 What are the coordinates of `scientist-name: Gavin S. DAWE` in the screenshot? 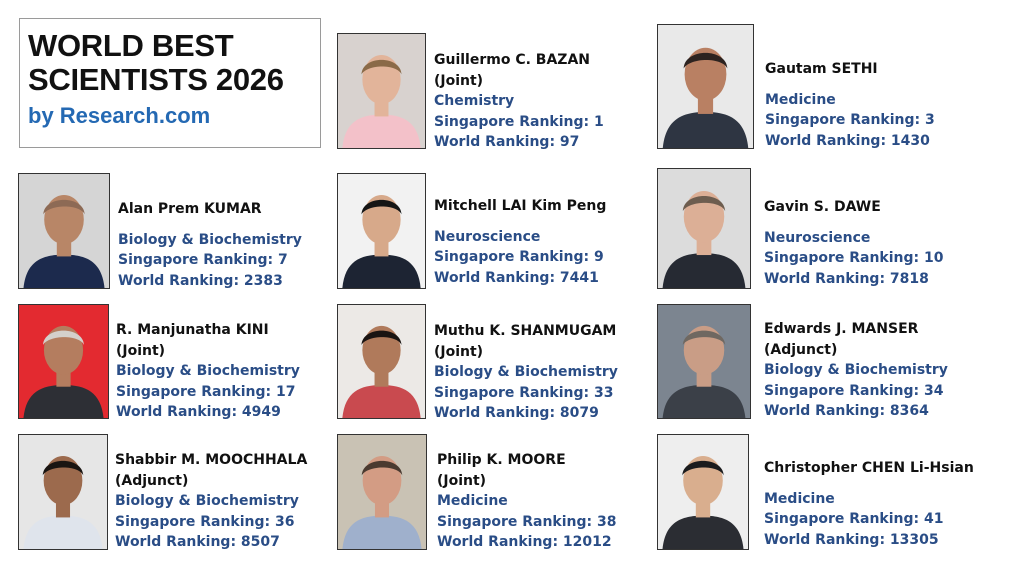 It's located at (822, 207).